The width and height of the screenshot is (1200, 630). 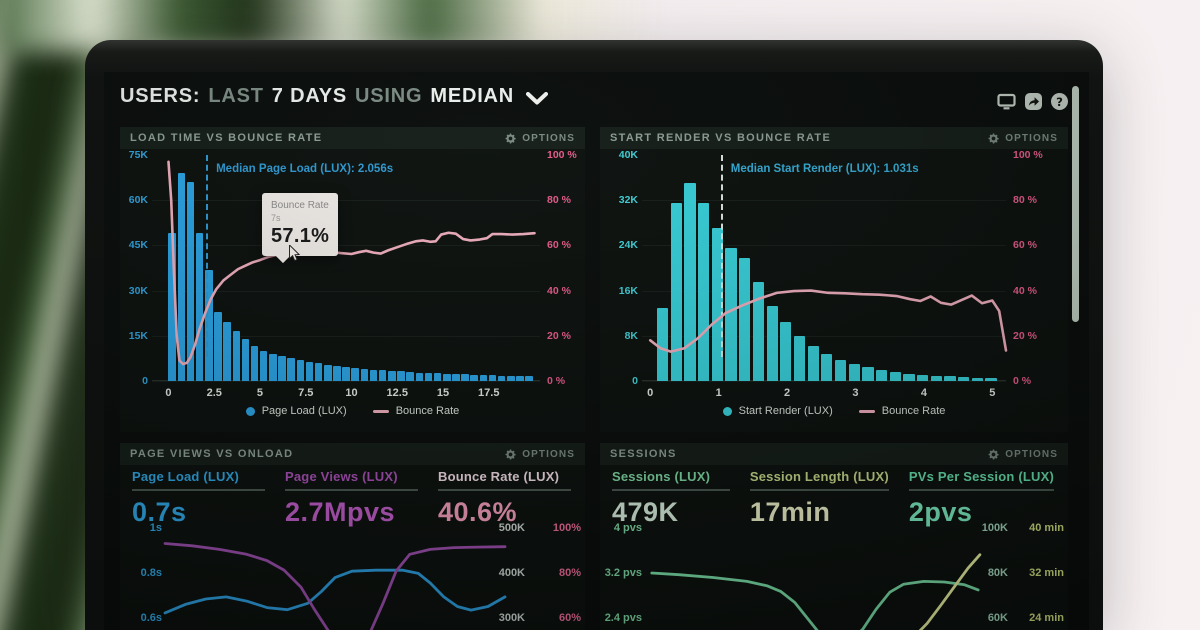 I want to click on stat-column: Page Load (LUX) 0.7s, so click(x=198, y=498).